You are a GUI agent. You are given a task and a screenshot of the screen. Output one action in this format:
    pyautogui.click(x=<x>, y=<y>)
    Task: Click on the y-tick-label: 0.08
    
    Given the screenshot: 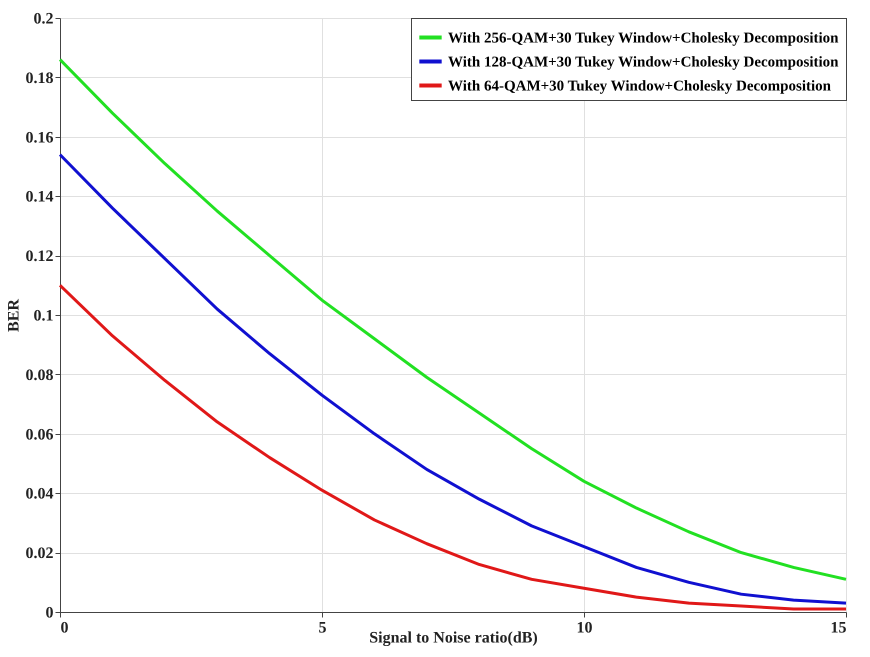 What is the action you would take?
    pyautogui.click(x=40, y=375)
    